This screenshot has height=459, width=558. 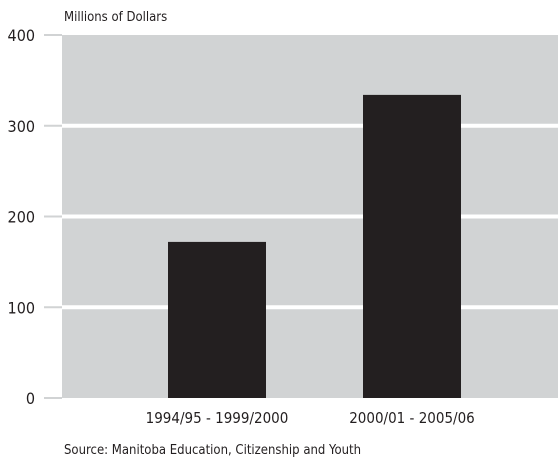 I want to click on y-tick-label: 0, so click(x=30, y=398).